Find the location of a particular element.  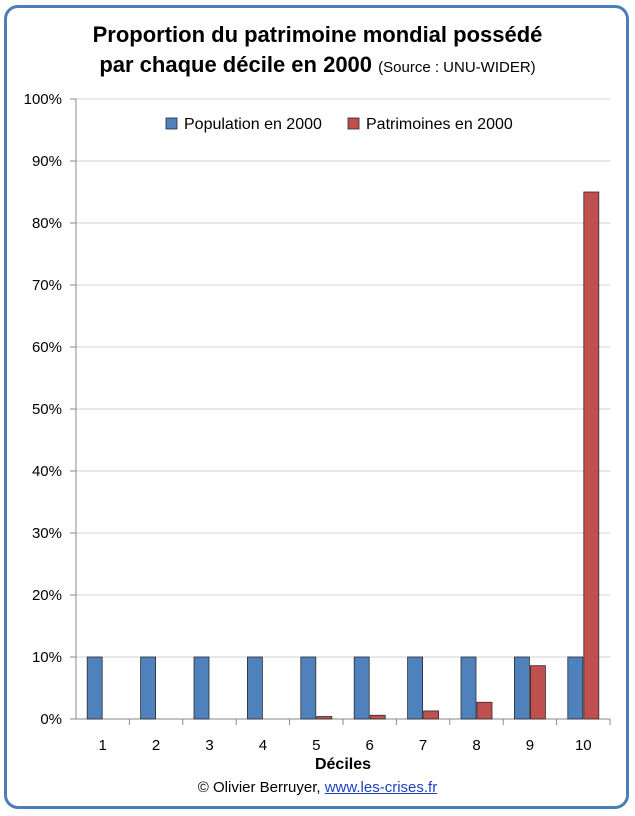

y-tick-label: 60% is located at coordinates (47, 347).